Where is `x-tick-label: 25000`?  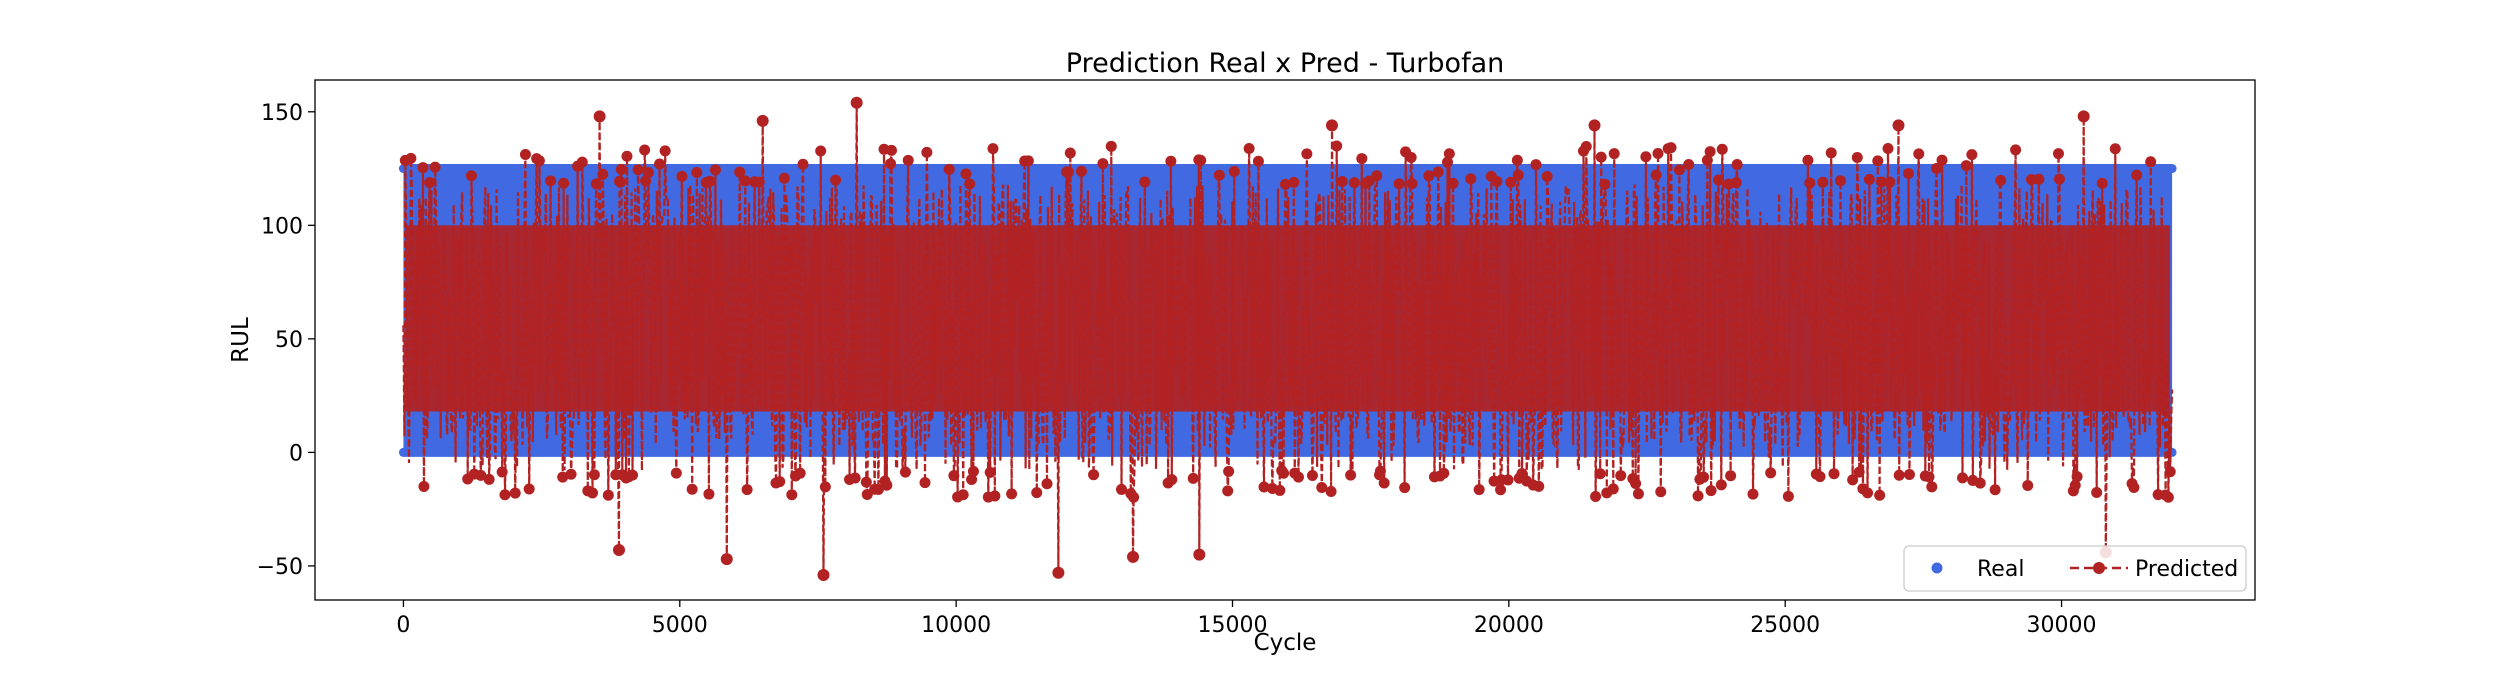
x-tick-label: 25000 is located at coordinates (1785, 625).